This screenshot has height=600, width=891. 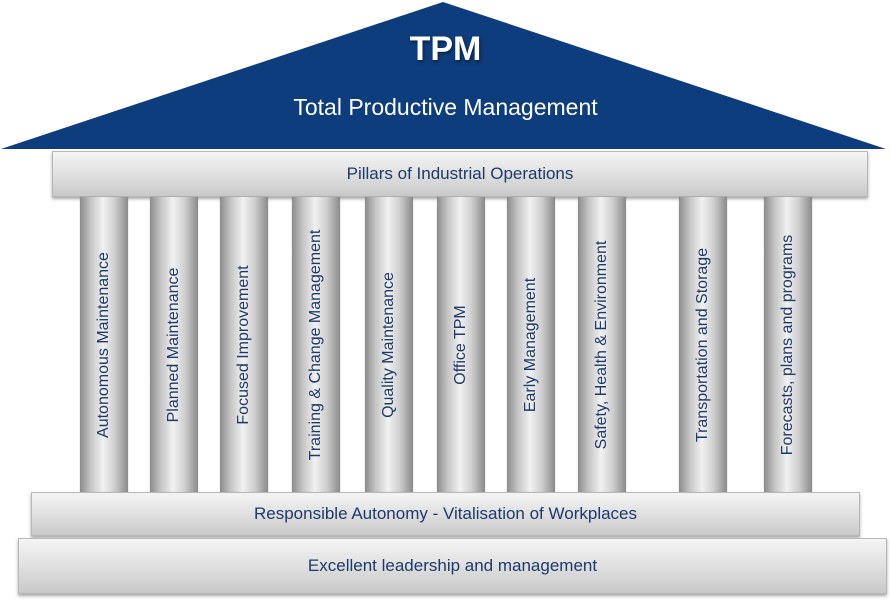 I want to click on pillar-safety-health-environment: Safety, Health & Environment, so click(x=602, y=344).